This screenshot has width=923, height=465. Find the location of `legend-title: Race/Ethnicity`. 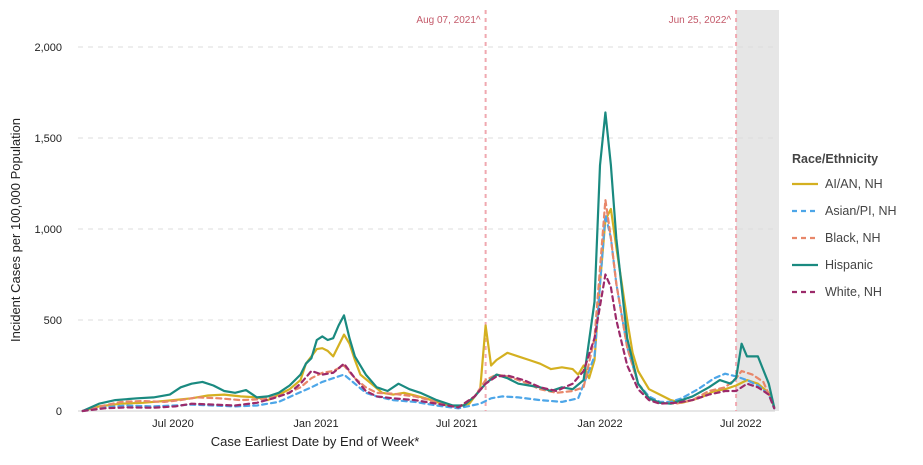

legend-title: Race/Ethnicity is located at coordinates (835, 159).